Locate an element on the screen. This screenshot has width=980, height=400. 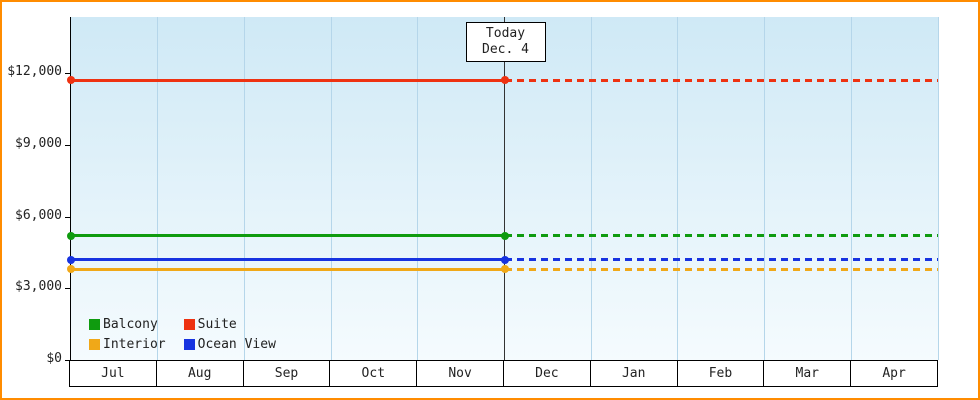
month-cell-apr: Apr is located at coordinates (894, 373).